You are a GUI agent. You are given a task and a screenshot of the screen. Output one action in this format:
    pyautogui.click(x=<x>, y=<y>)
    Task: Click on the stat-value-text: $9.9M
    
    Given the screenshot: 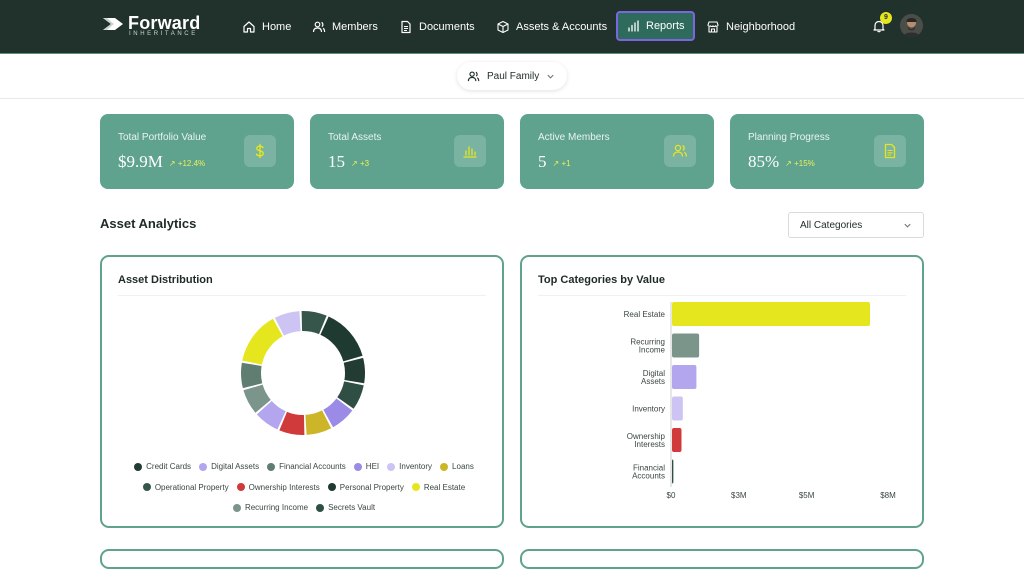 What is the action you would take?
    pyautogui.click(x=140, y=161)
    